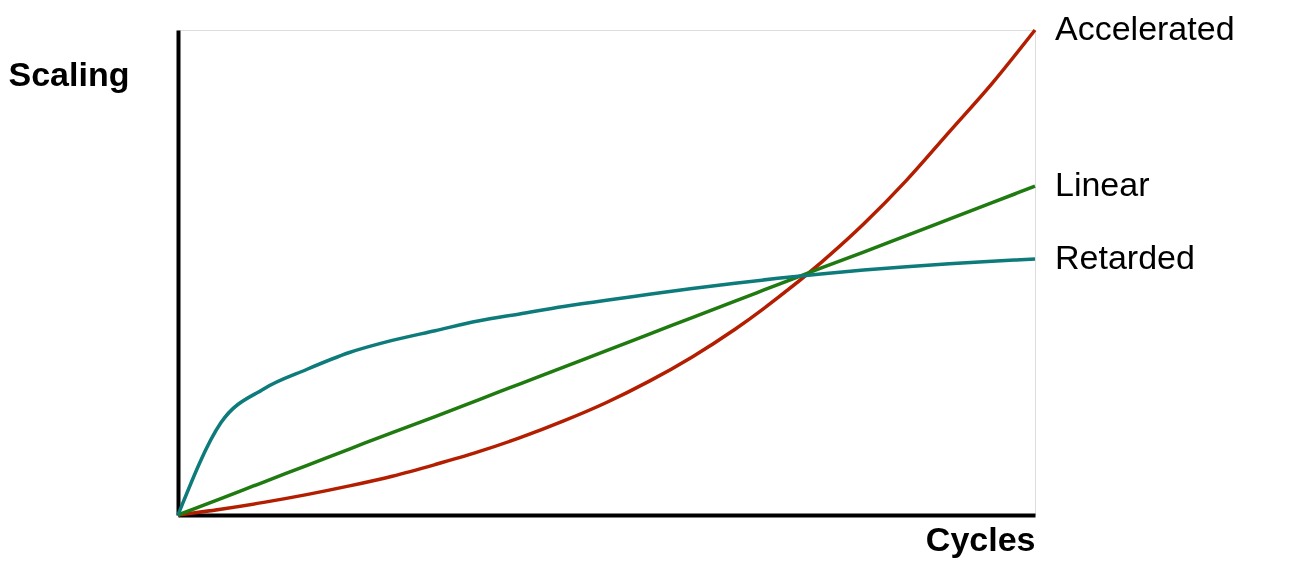  What do you see at coordinates (69, 73) in the screenshot?
I see `y-axis-title: Scaling` at bounding box center [69, 73].